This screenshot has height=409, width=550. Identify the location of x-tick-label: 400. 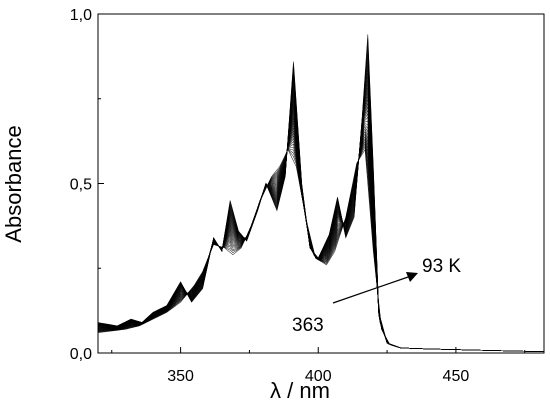
(318, 376).